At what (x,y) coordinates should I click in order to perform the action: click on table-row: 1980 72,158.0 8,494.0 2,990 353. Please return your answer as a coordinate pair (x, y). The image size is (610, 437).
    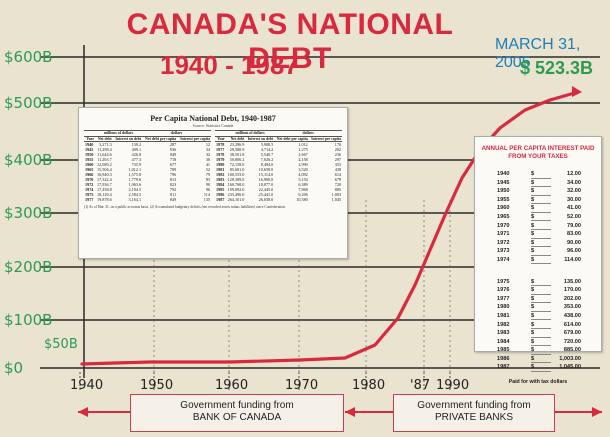
    Looking at the image, I should click on (278, 164).